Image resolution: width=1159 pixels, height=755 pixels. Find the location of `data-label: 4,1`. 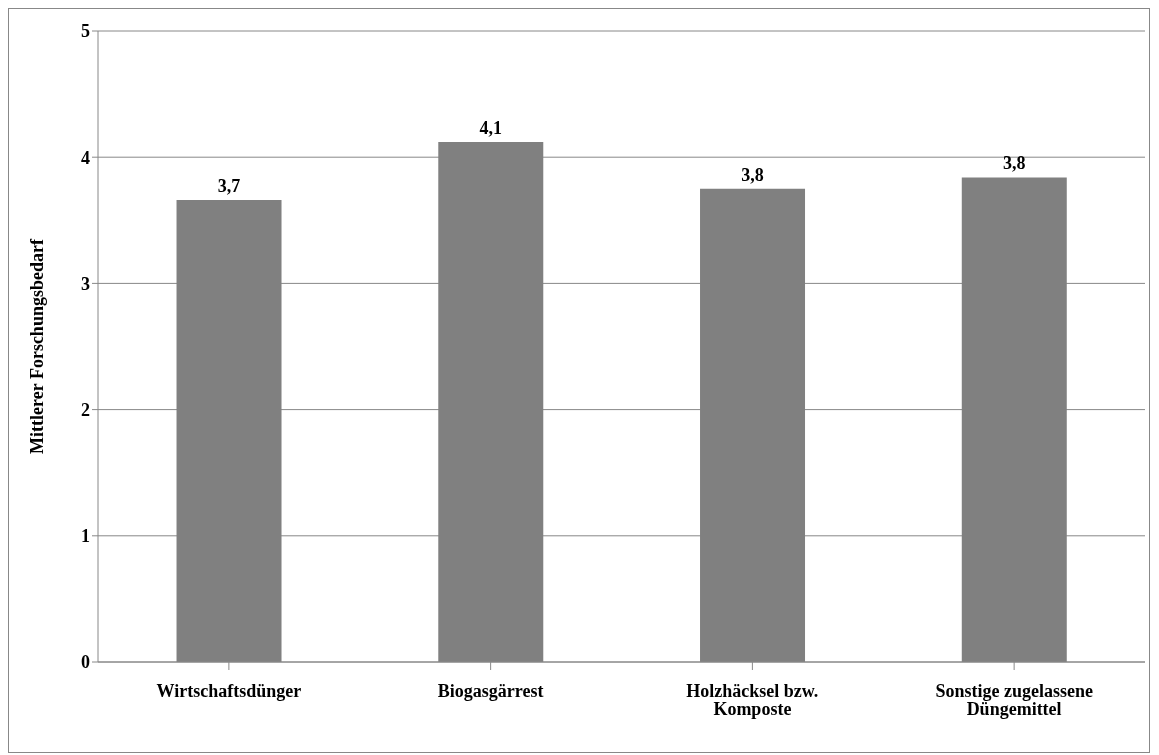

data-label: 4,1 is located at coordinates (491, 128).